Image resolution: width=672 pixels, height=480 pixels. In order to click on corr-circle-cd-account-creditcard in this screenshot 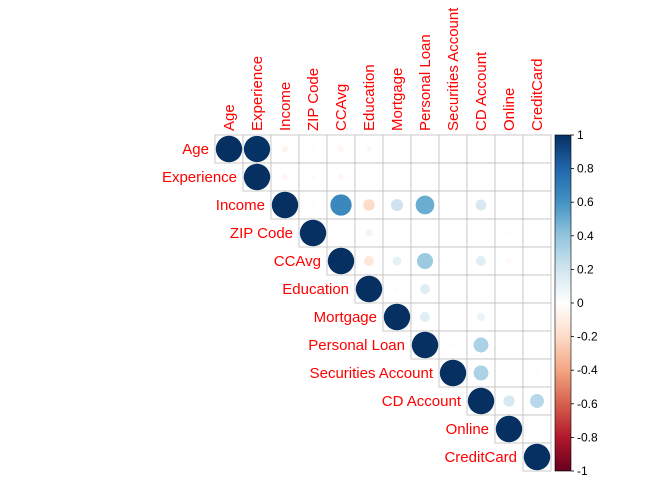, I will do `click(537, 401)`.